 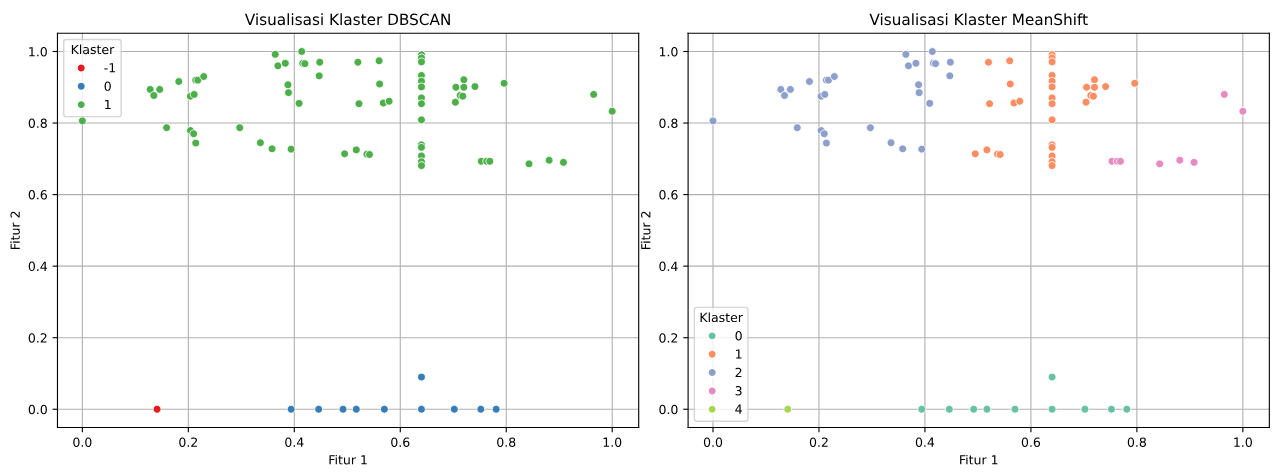 I want to click on legend-label: 4, so click(x=738, y=409).